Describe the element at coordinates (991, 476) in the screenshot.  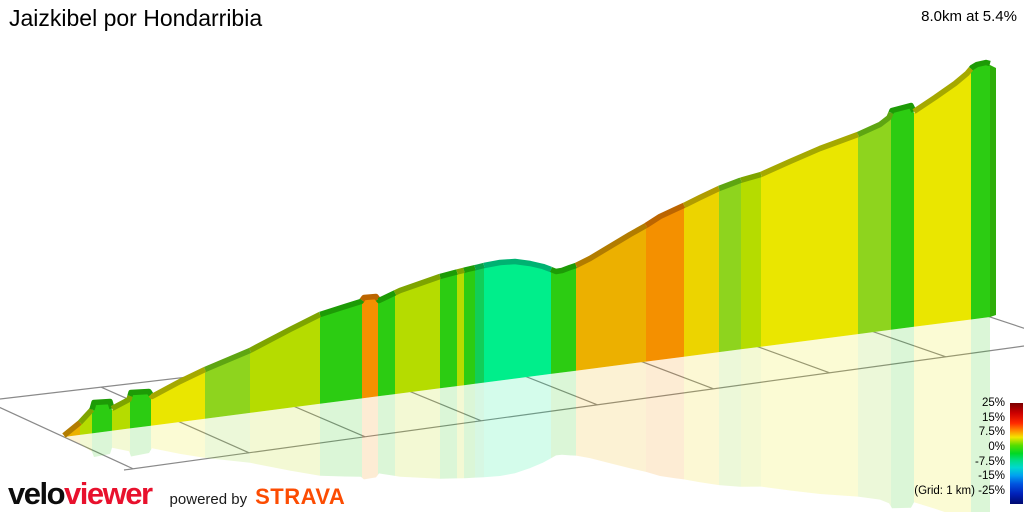
I see `legend-label: -15%` at that location.